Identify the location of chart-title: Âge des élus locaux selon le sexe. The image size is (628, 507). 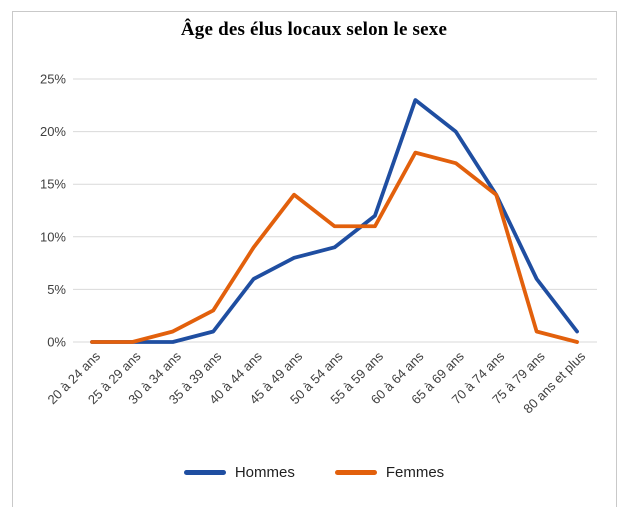
(314, 29).